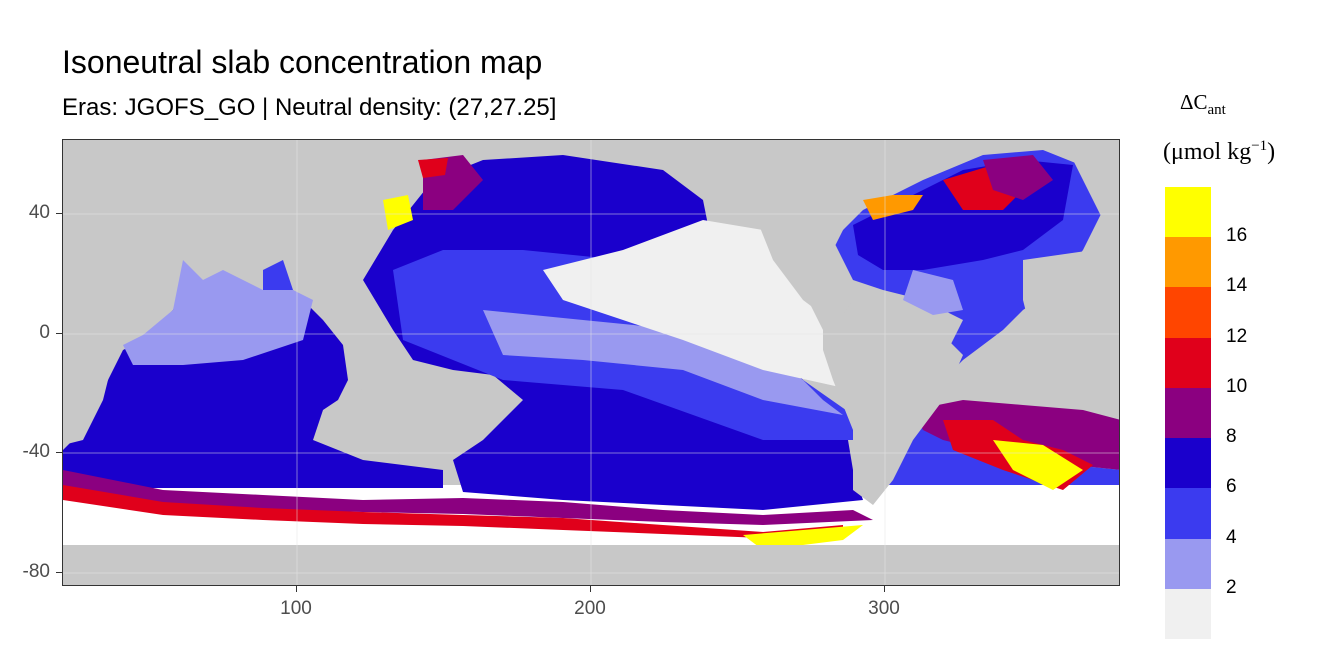 The width and height of the screenshot is (1344, 672). Describe the element at coordinates (433, 168) in the screenshot. I see `kuroshio-red` at that location.